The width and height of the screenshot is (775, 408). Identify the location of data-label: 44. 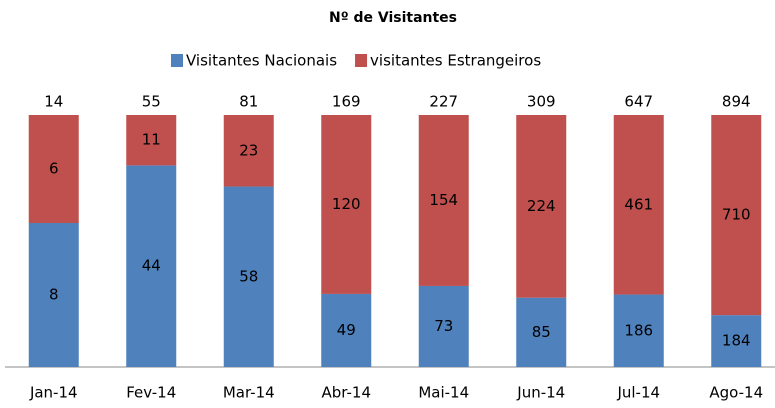
(151, 266).